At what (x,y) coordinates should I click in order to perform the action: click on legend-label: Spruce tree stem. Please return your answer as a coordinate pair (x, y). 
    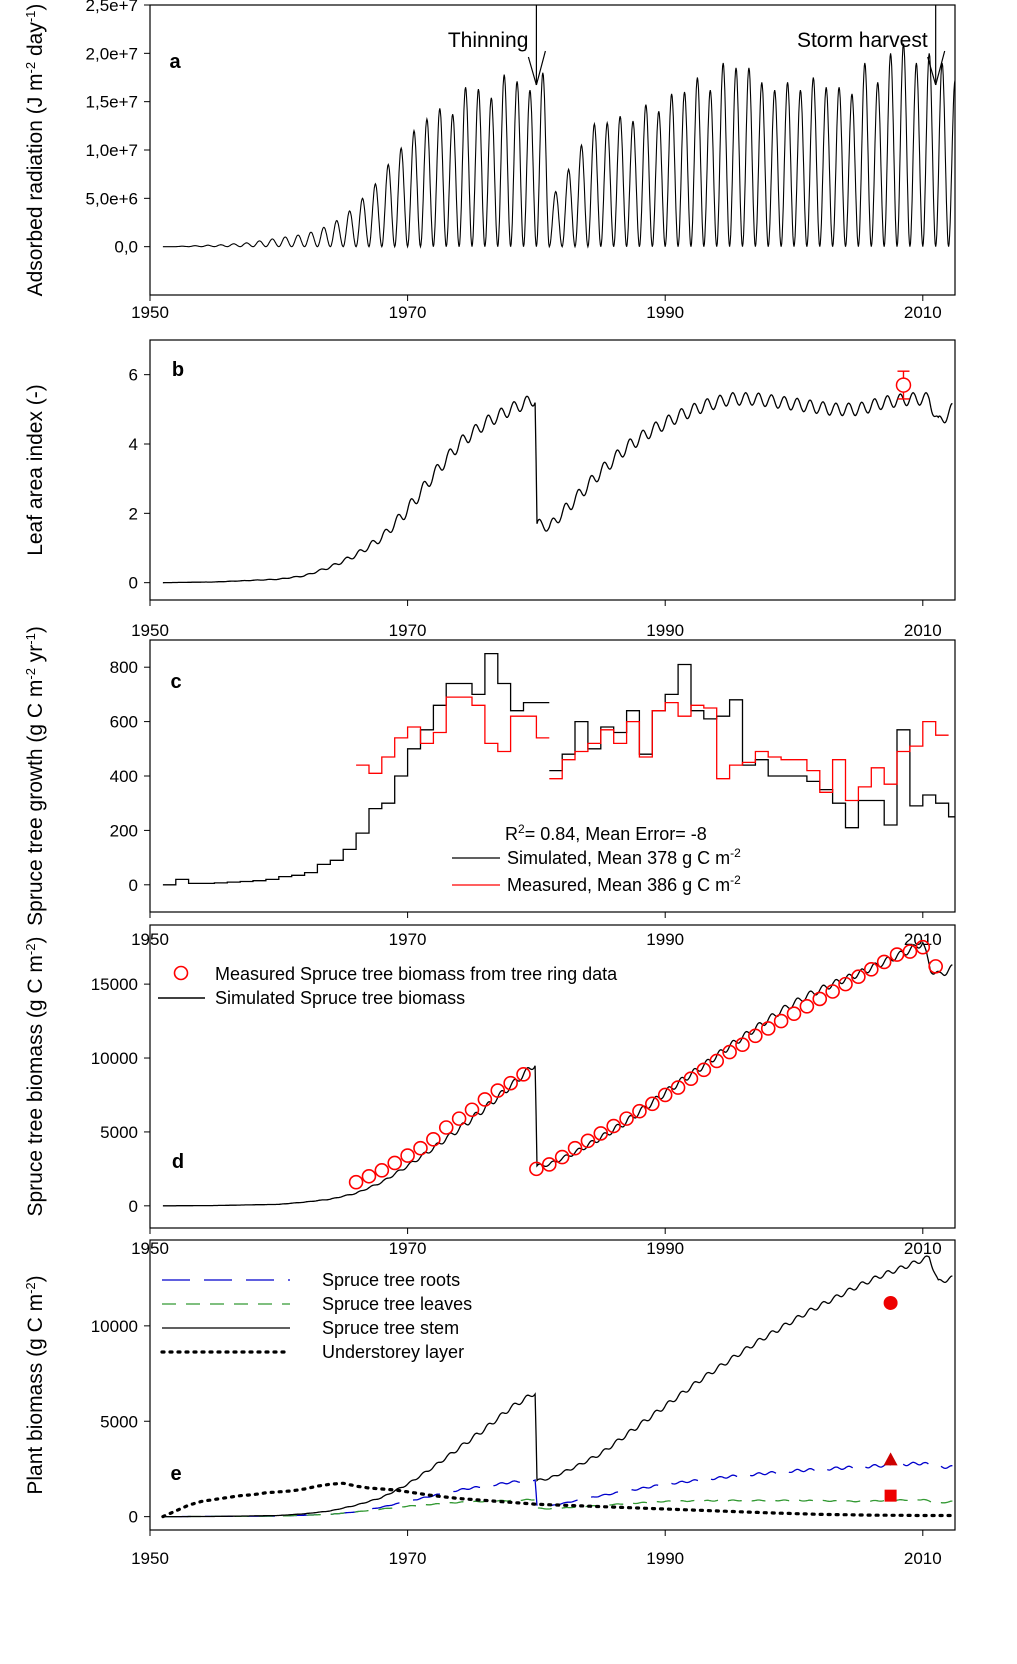
    Looking at the image, I should click on (390, 1328).